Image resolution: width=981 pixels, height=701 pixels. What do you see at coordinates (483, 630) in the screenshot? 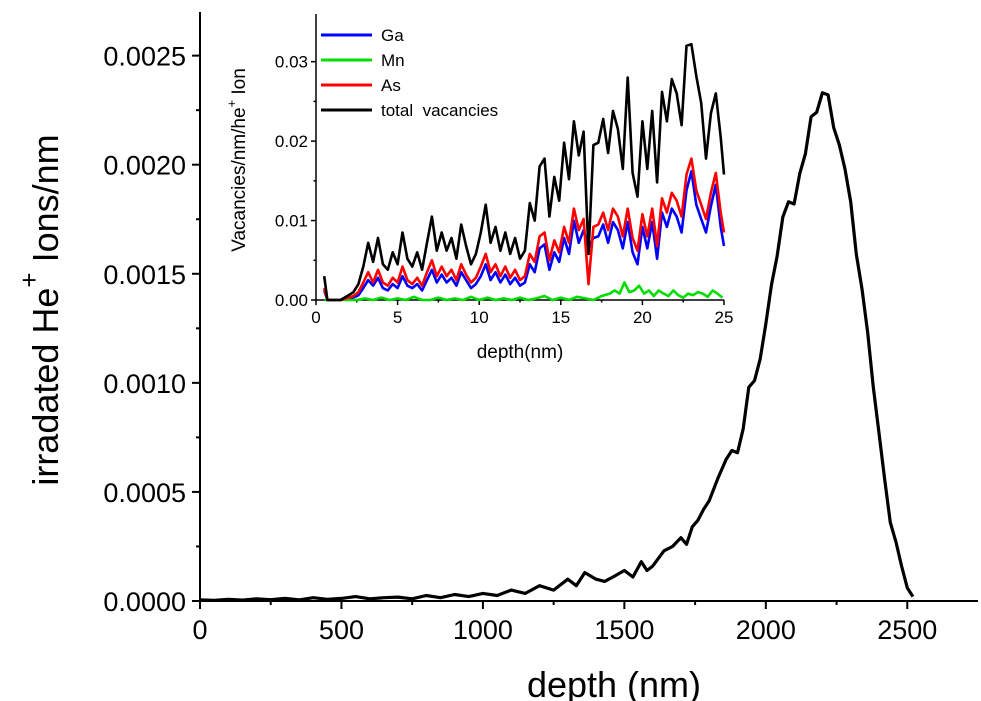
I see `main-x-tick-label: 1000` at bounding box center [483, 630].